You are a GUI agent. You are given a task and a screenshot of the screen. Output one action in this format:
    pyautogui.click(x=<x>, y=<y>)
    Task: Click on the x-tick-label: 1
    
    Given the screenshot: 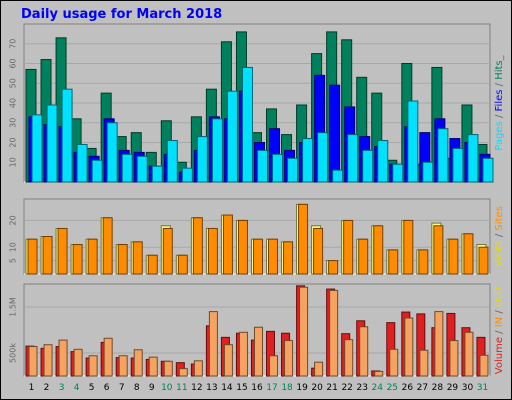 What is the action you would take?
    pyautogui.click(x=32, y=388)
    